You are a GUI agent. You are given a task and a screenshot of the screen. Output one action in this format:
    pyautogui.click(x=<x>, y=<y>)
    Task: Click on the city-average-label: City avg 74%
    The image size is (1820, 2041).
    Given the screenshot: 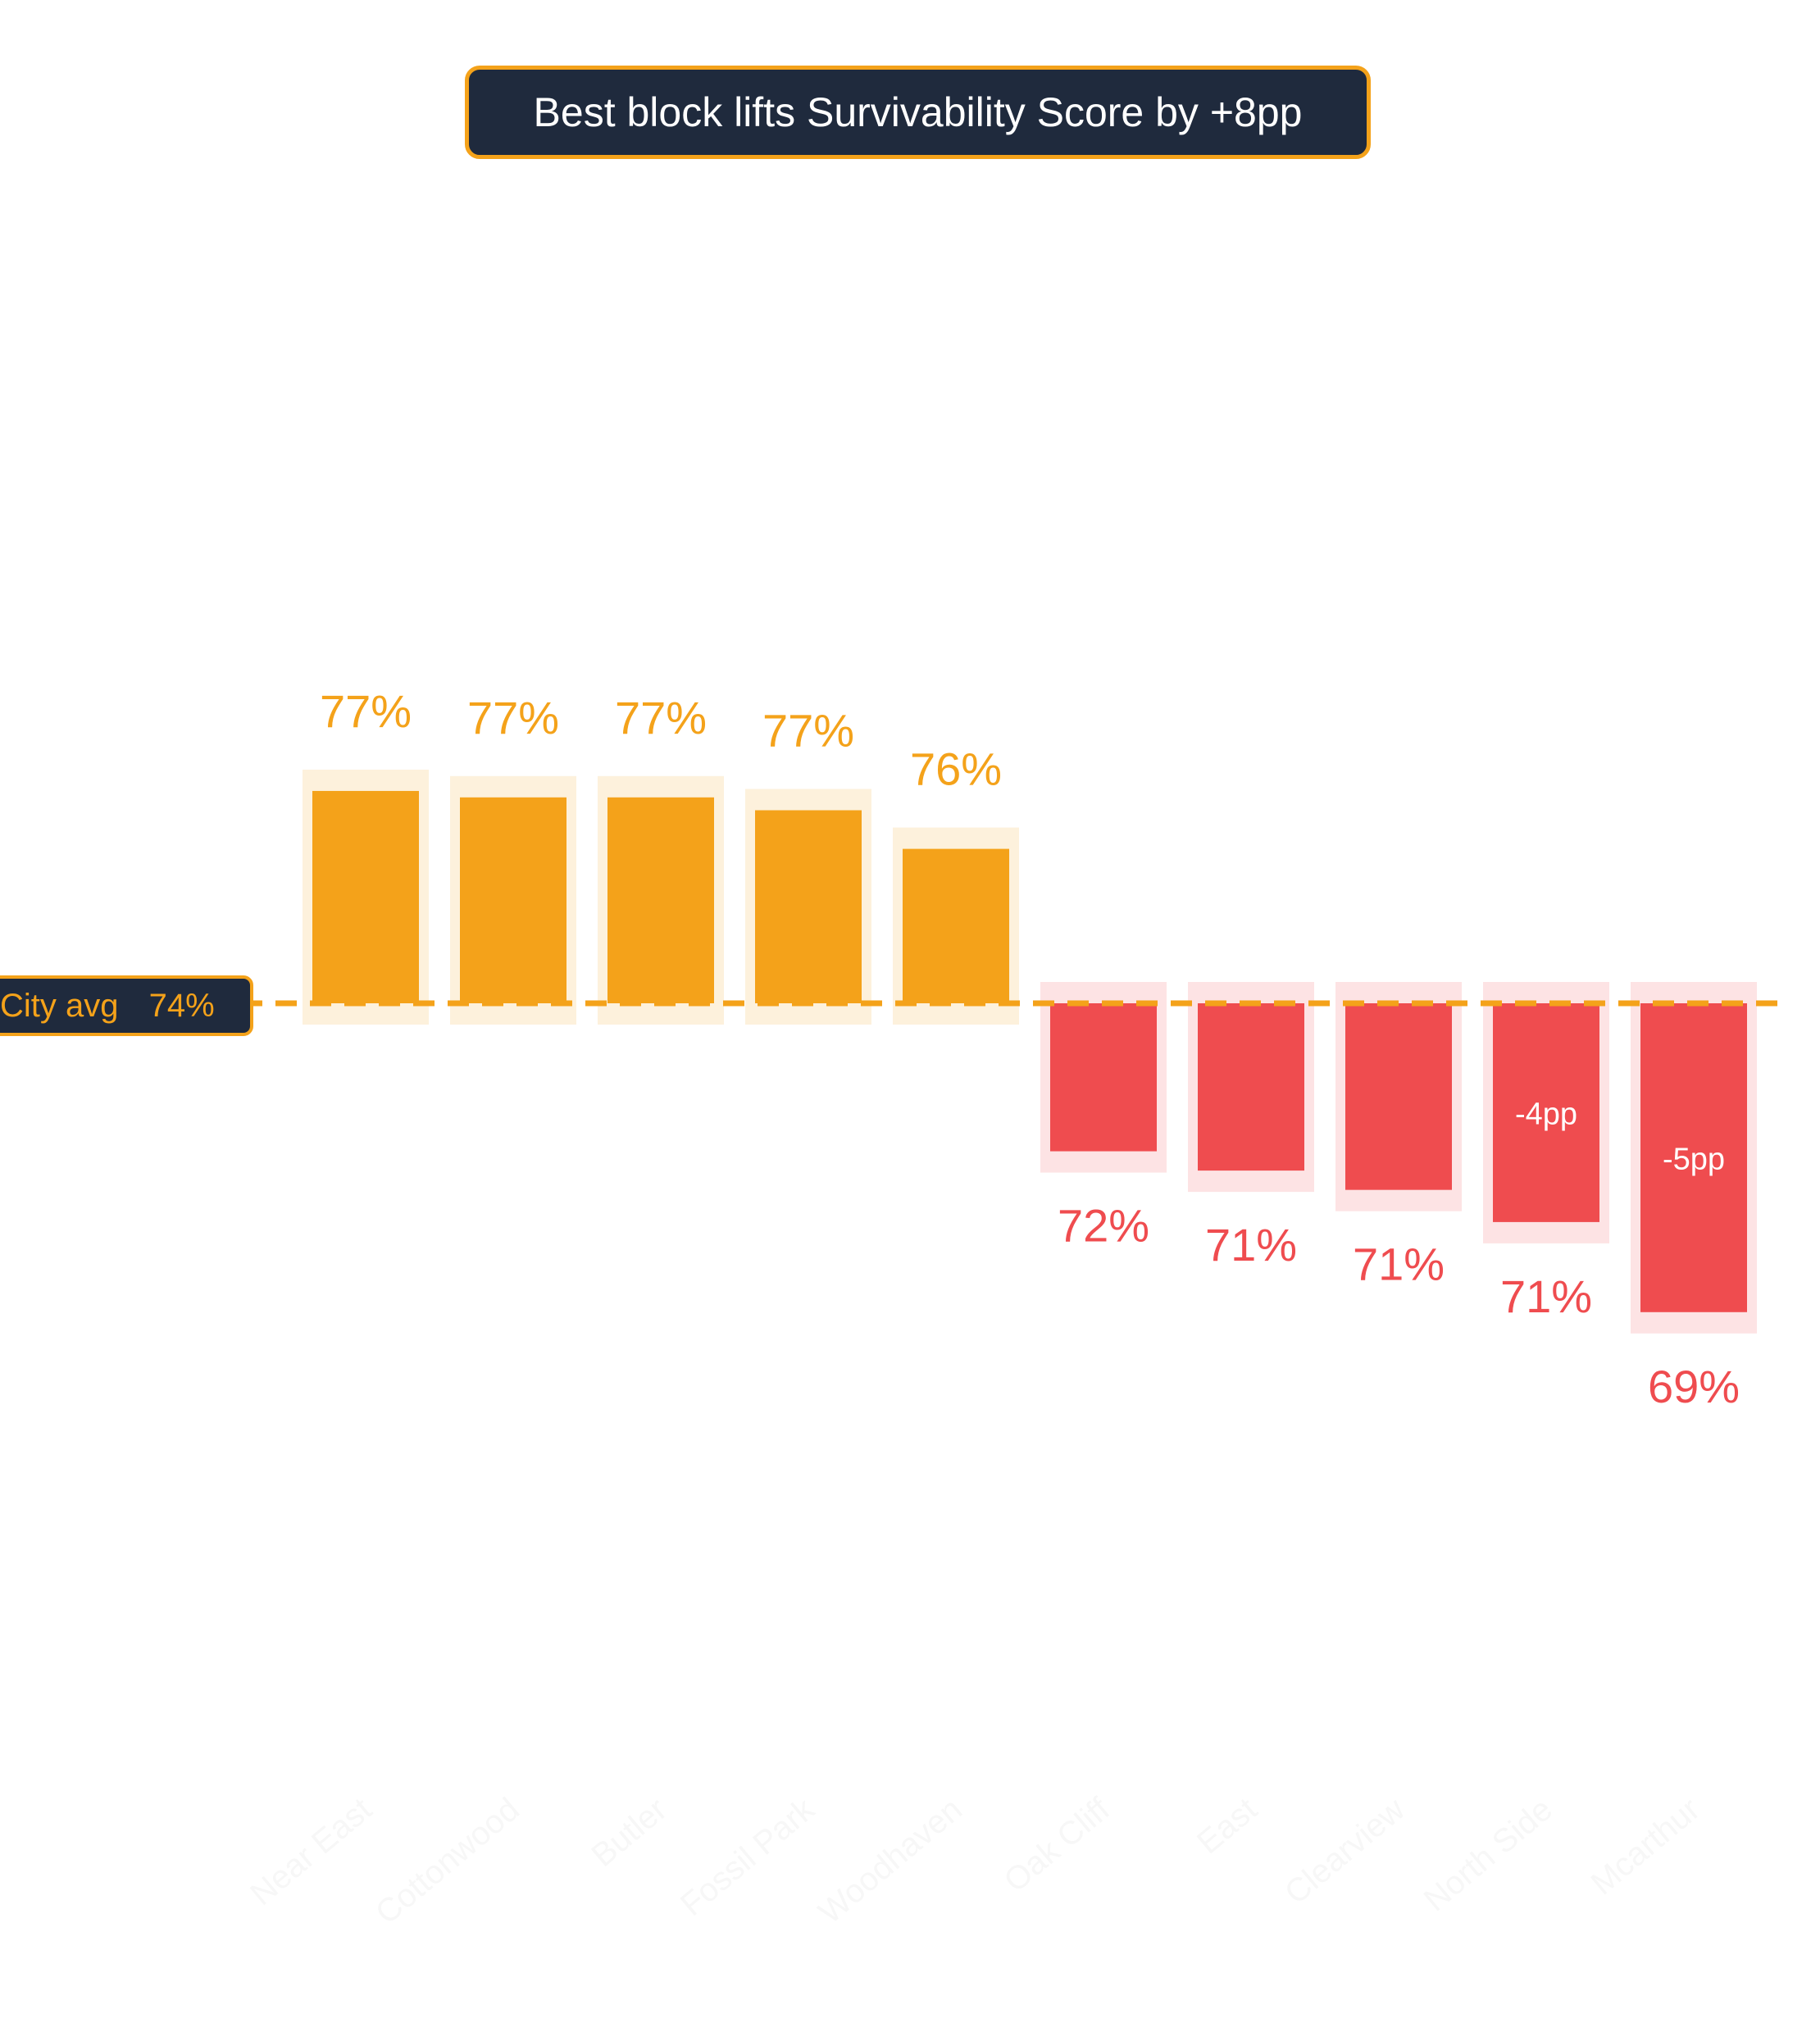 What is the action you would take?
    pyautogui.click(x=107, y=1006)
    